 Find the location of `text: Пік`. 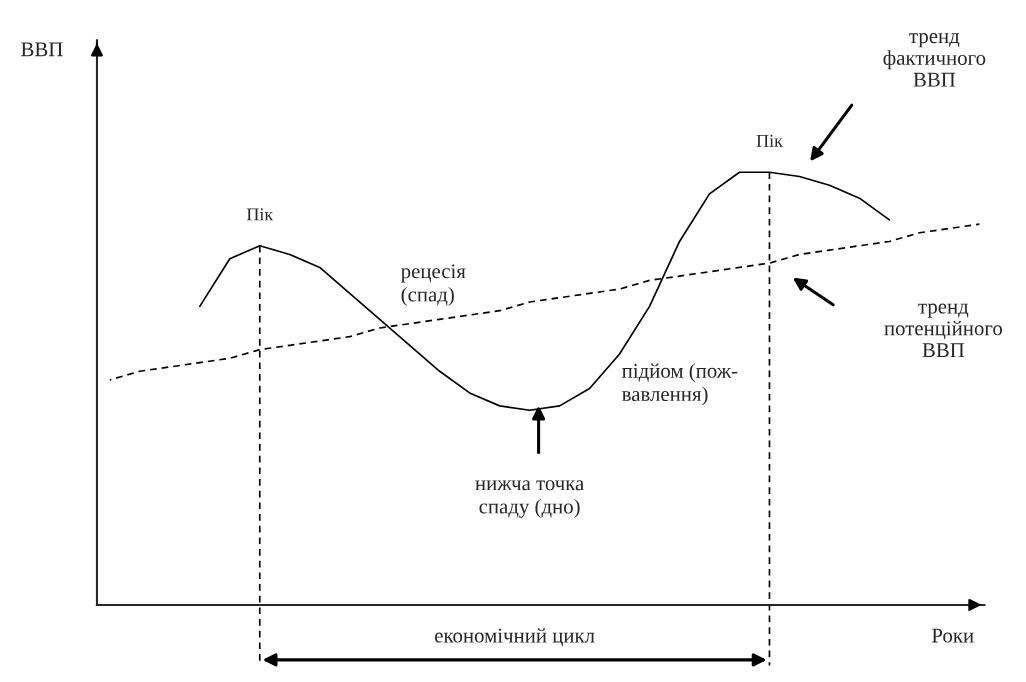

text: Пік is located at coordinates (769, 140).